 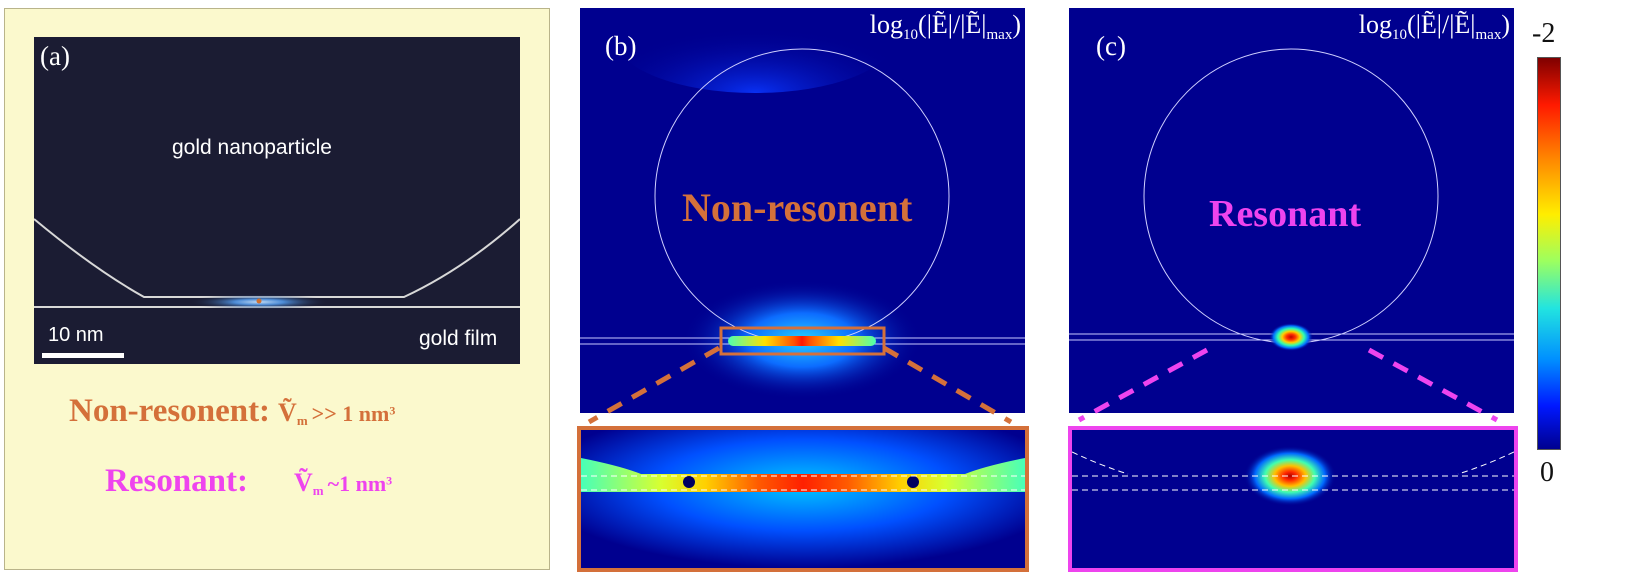 I want to click on resonant-label: Resonant, so click(x=1285, y=214).